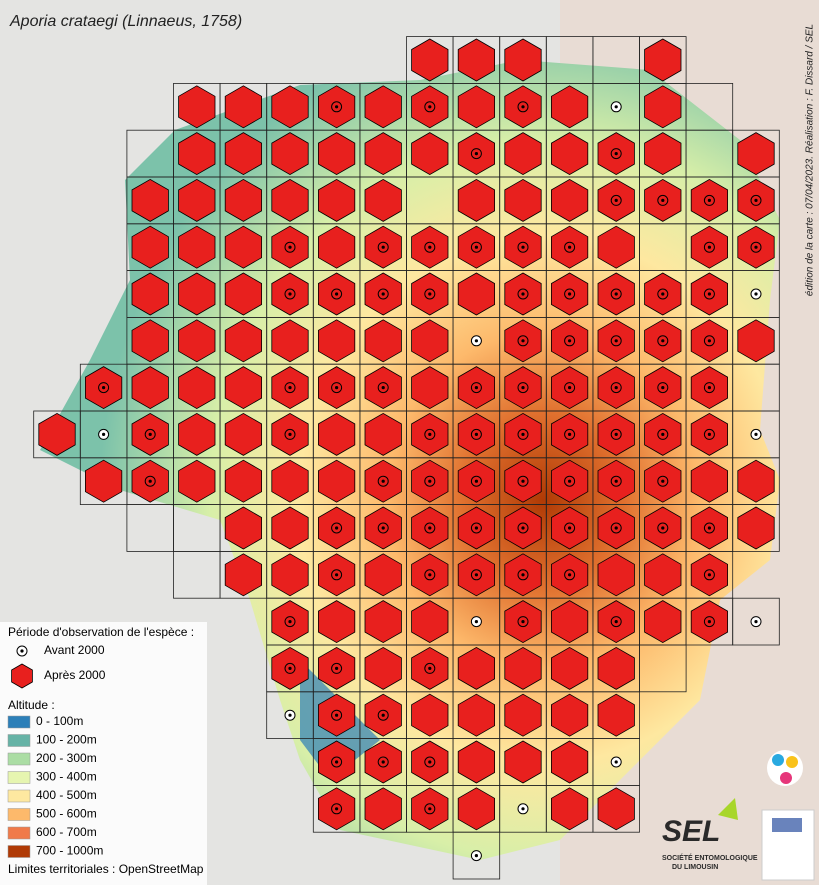 This screenshot has width=819, height=885. What do you see at coordinates (756, 528) in the screenshot?
I see `grid-cell` at bounding box center [756, 528].